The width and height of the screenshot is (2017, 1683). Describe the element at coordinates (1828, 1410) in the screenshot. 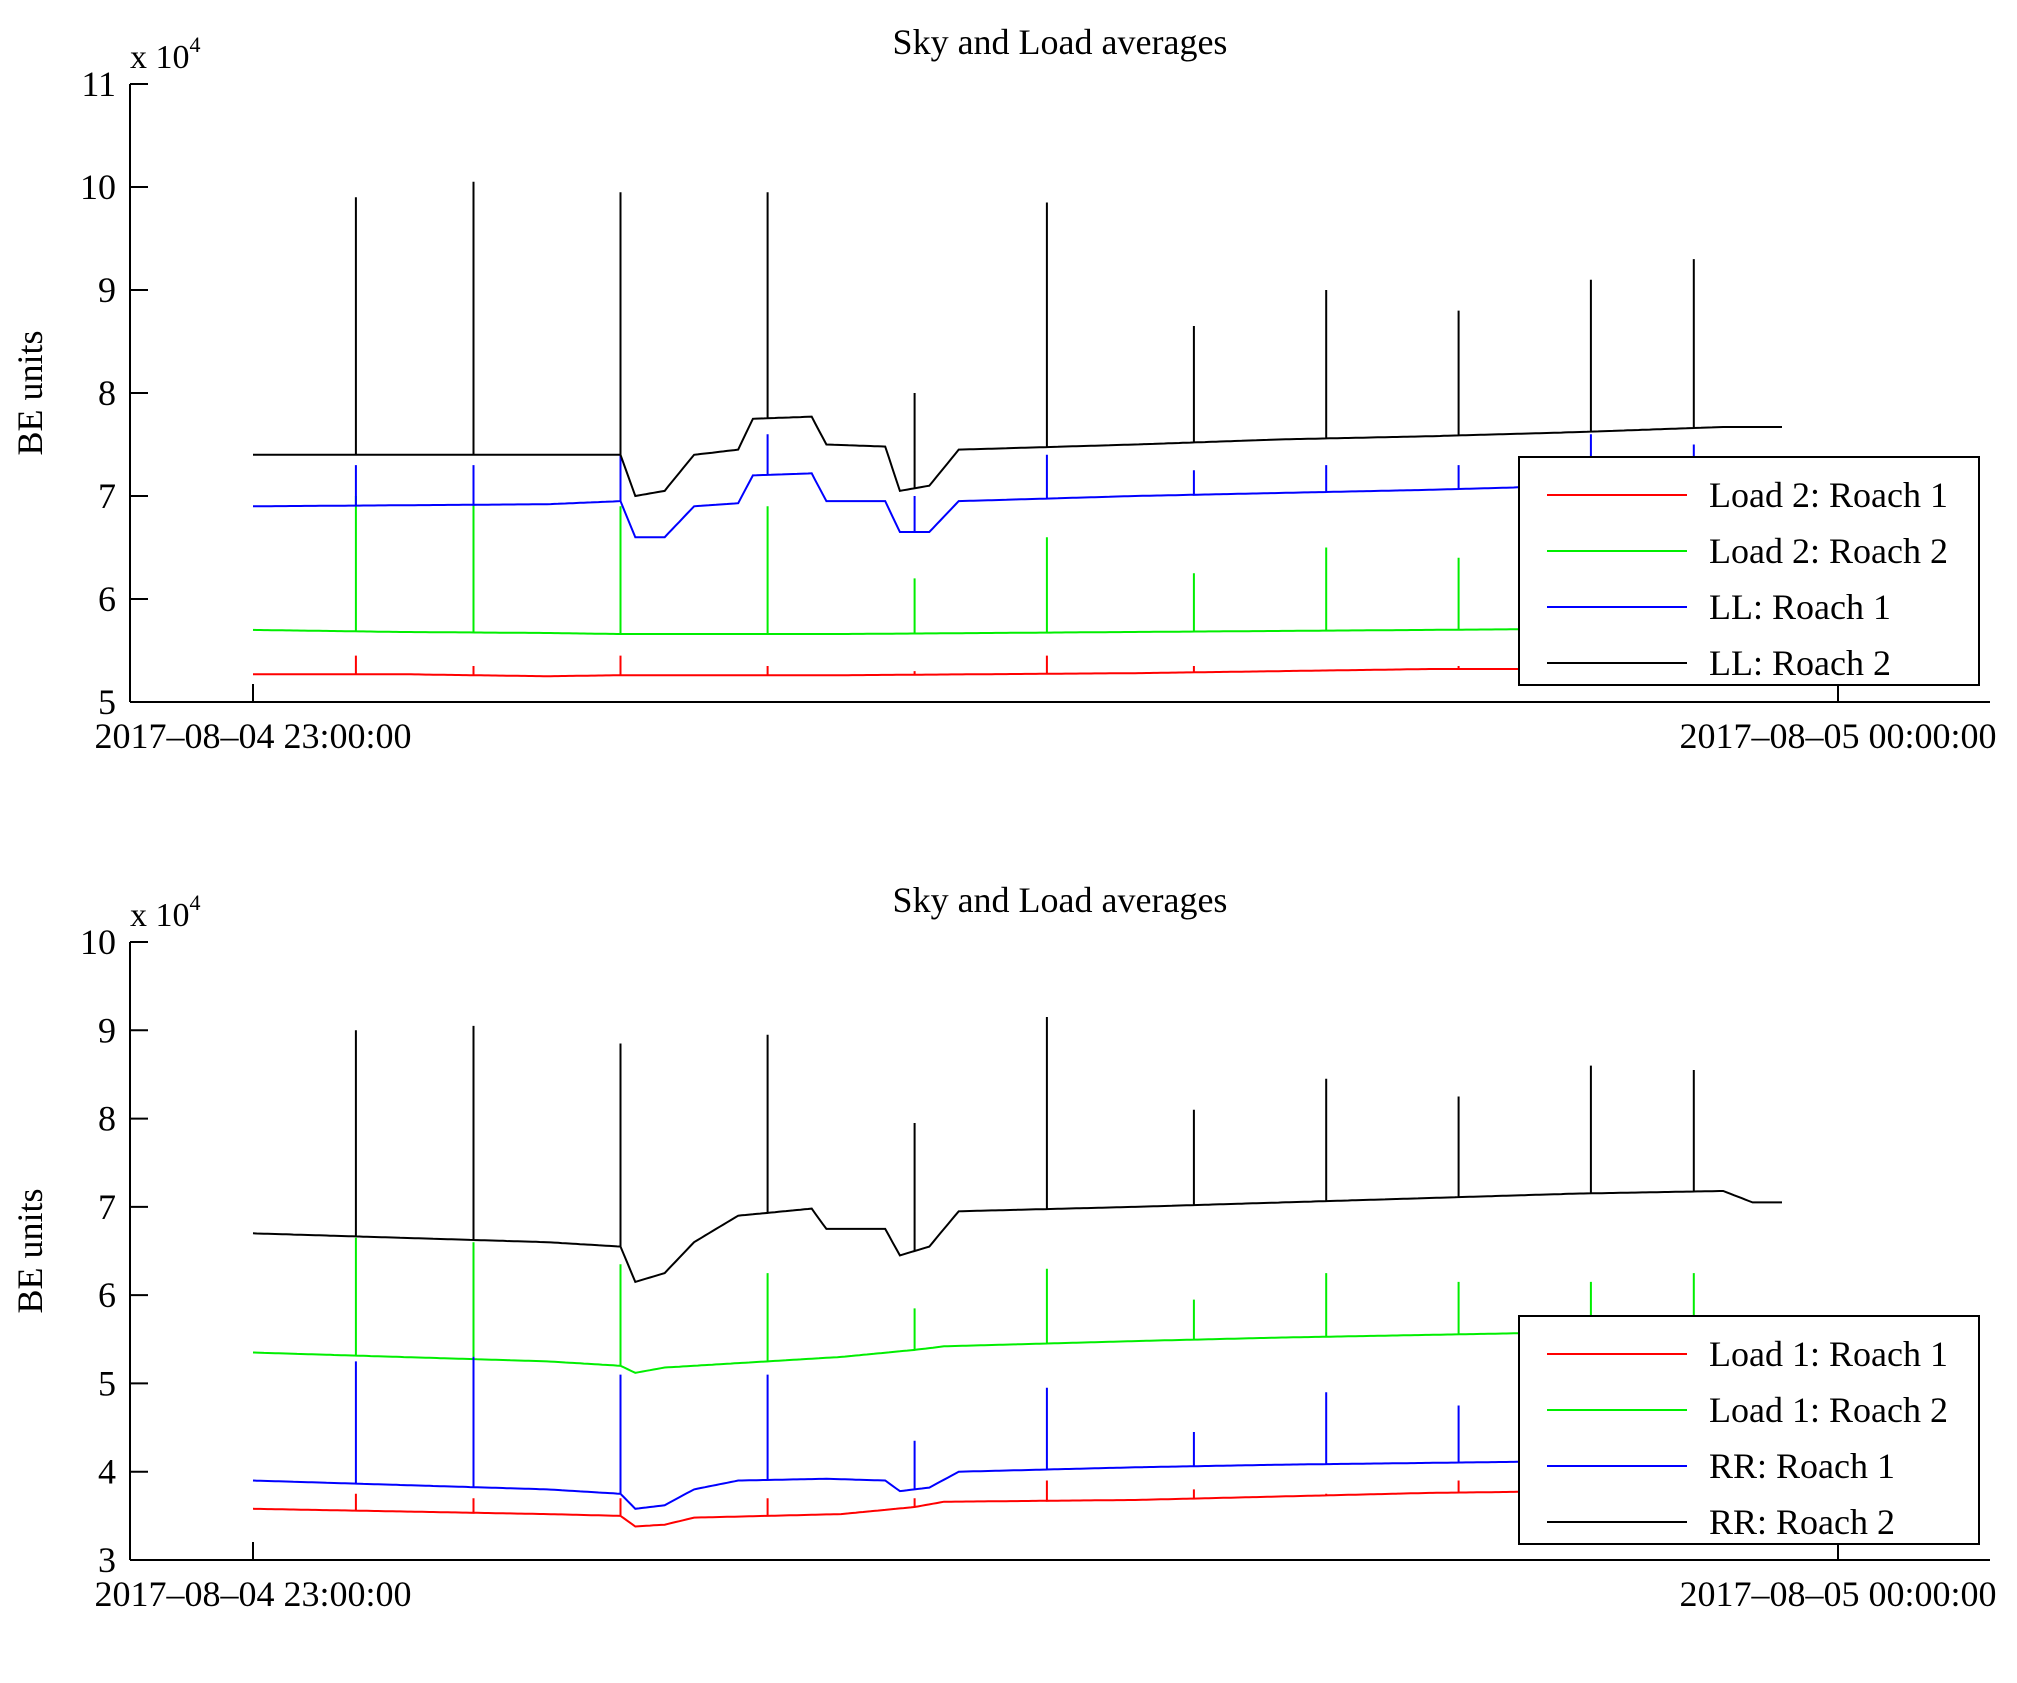

I see `legend-entry: Load 1: Roach 2` at that location.